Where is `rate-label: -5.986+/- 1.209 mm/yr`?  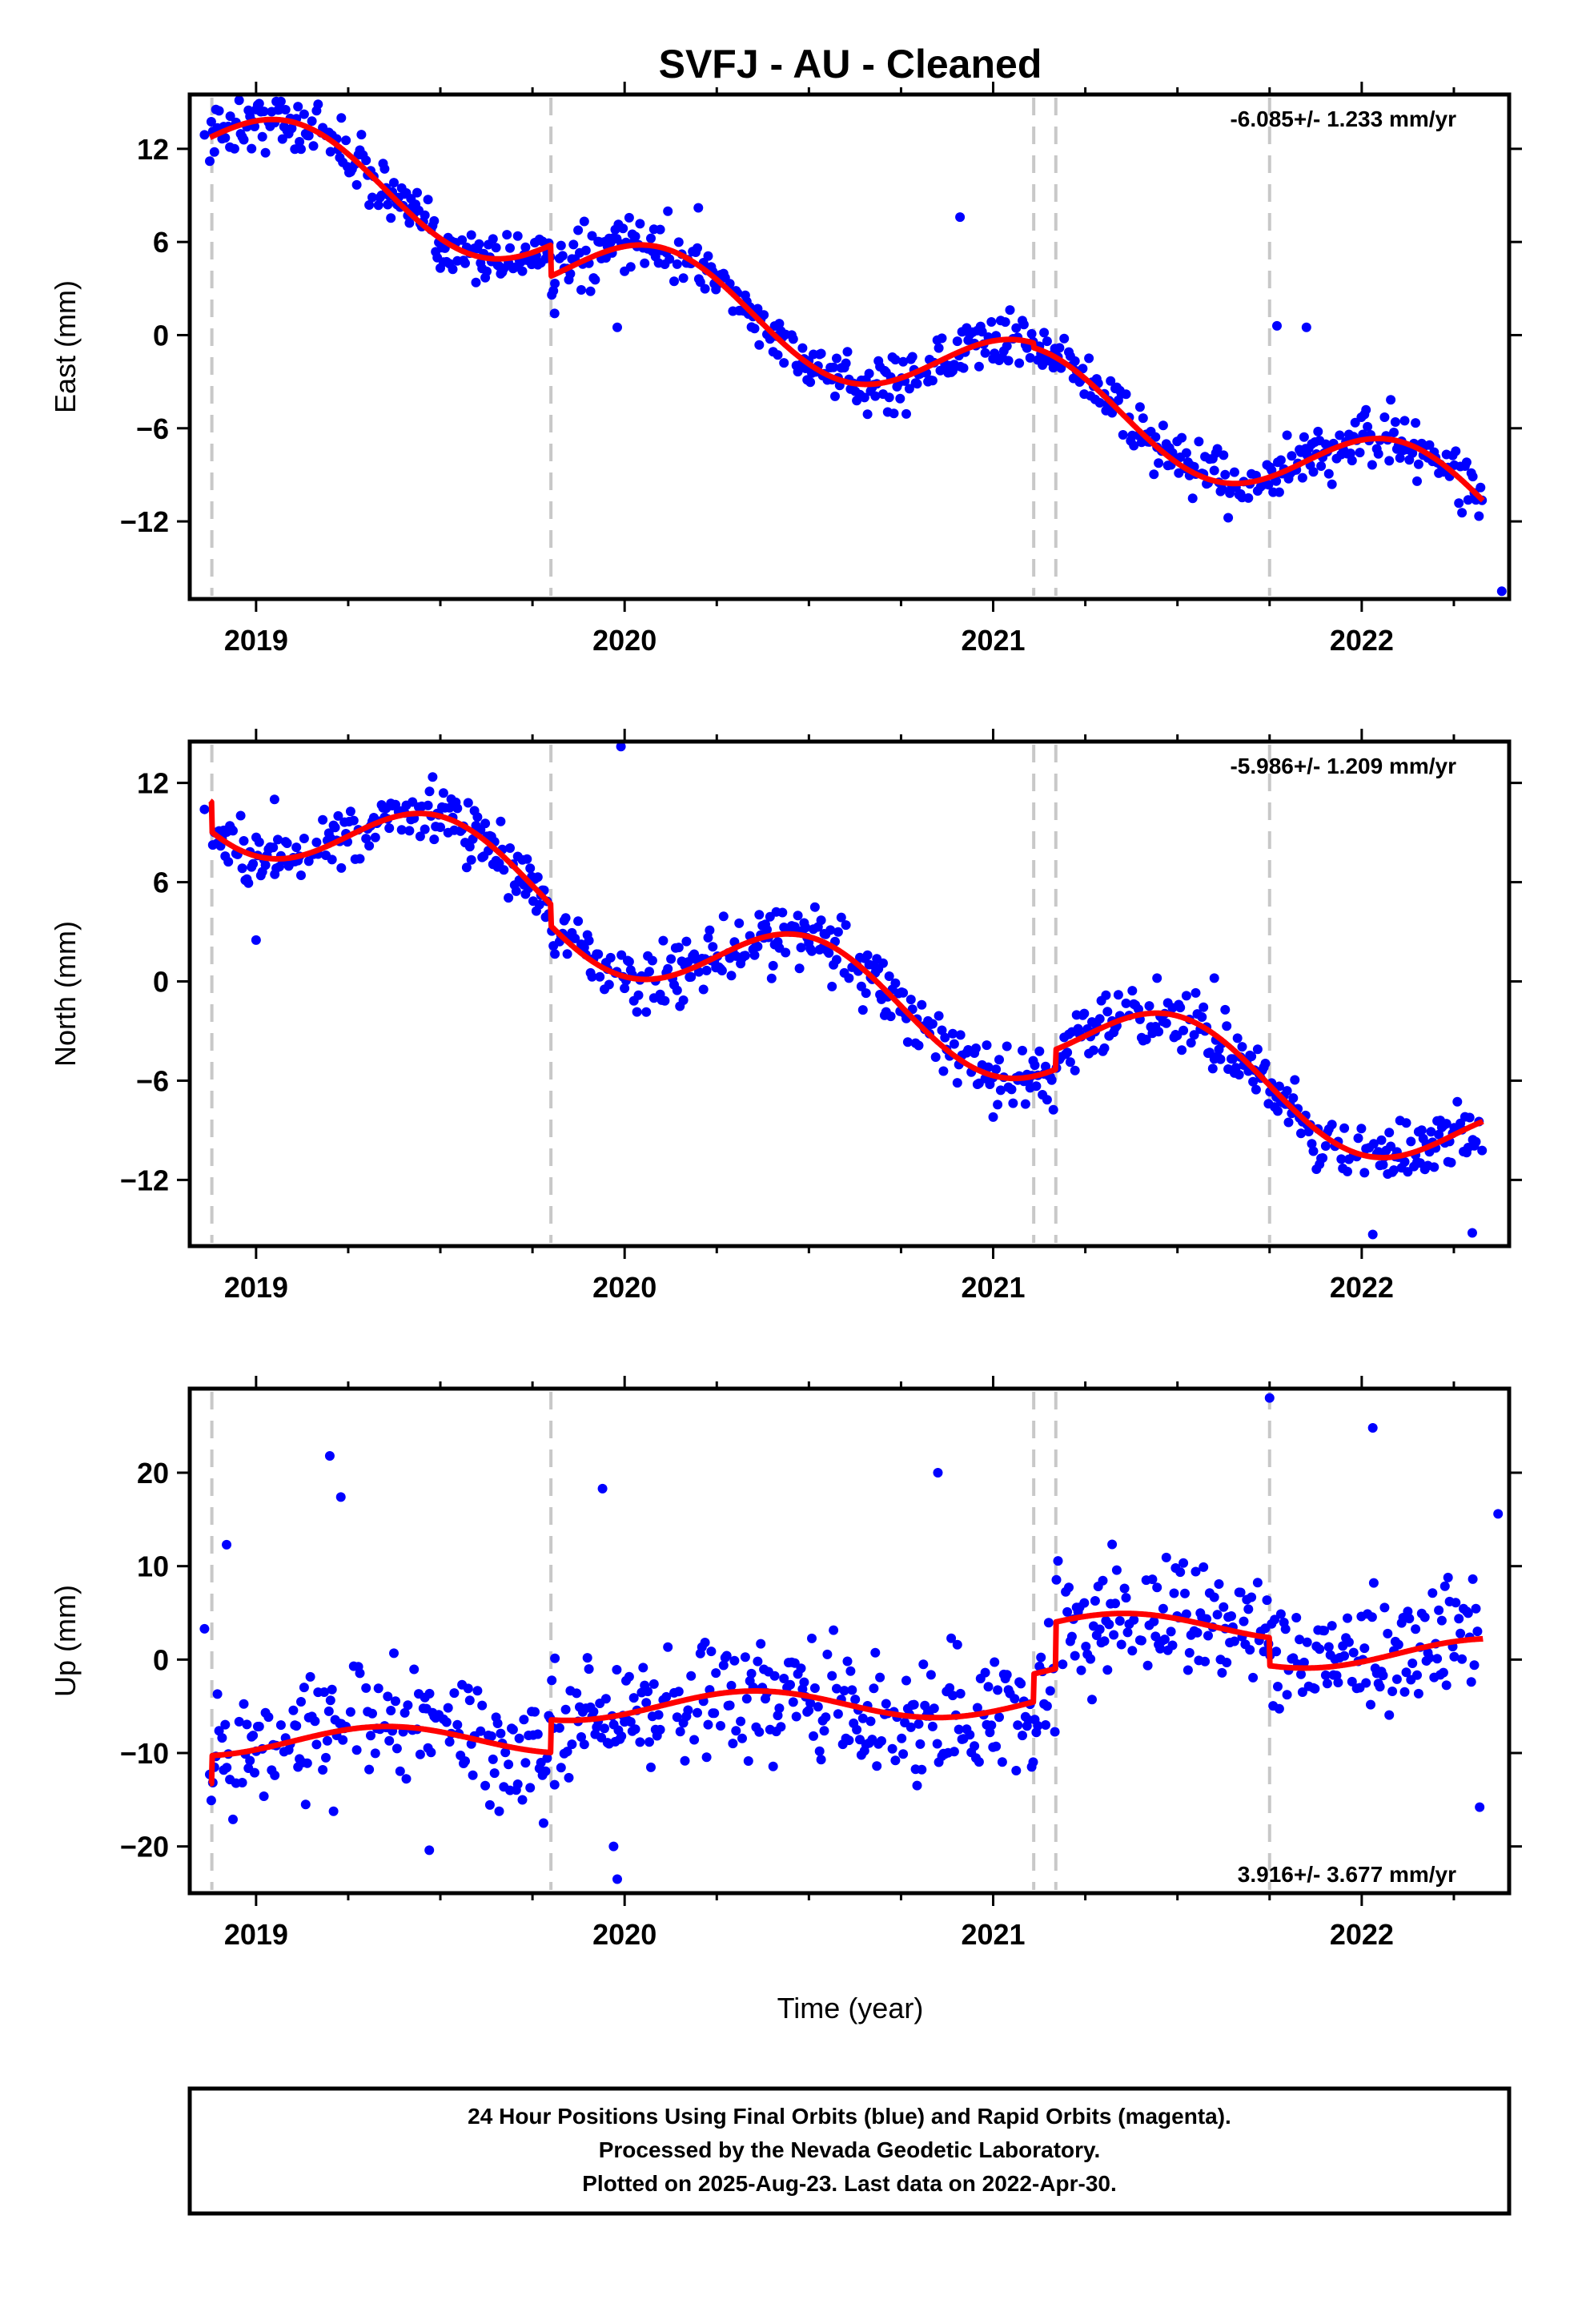
rate-label: -5.986+/- 1.209 mm/yr is located at coordinates (1343, 766).